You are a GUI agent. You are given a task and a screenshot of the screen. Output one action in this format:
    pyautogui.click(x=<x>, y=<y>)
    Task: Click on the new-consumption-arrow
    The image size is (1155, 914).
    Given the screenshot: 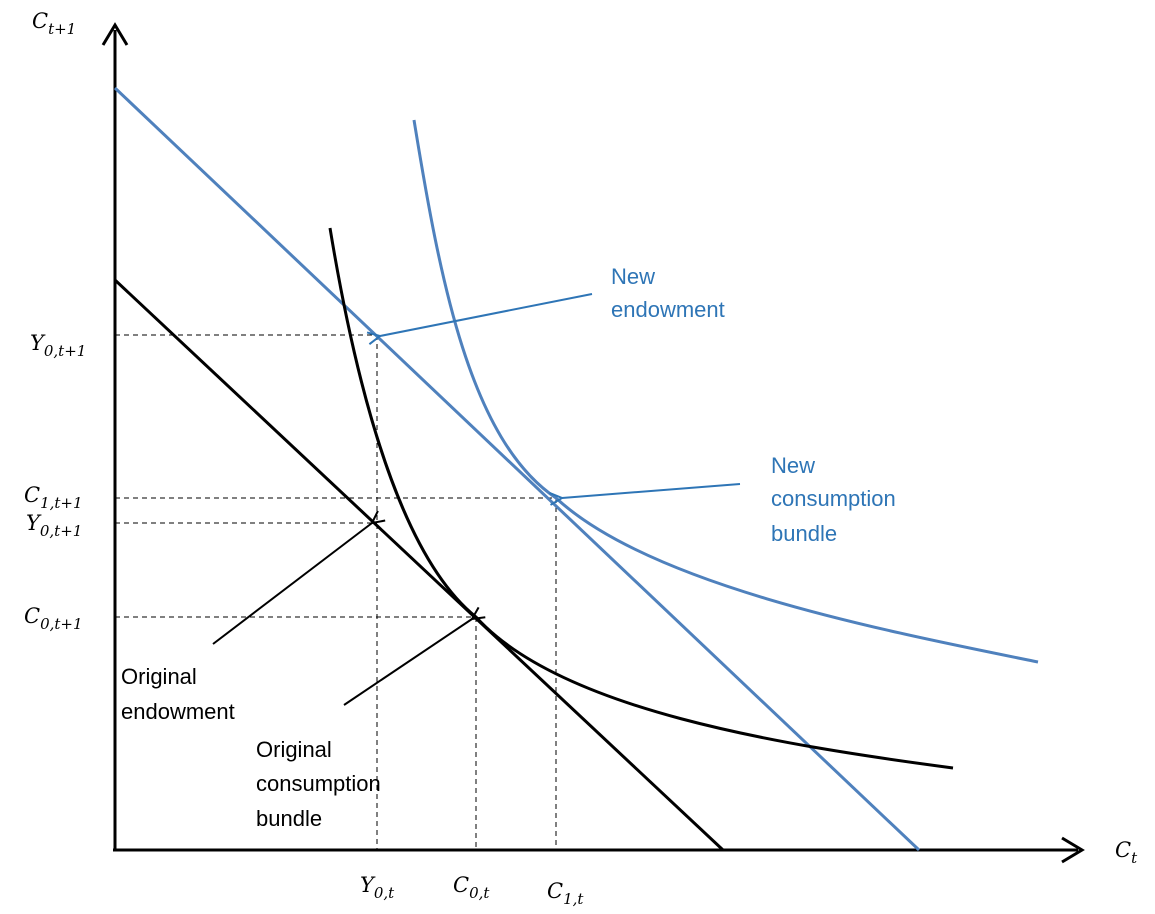 What is the action you would take?
    pyautogui.click(x=651, y=490)
    